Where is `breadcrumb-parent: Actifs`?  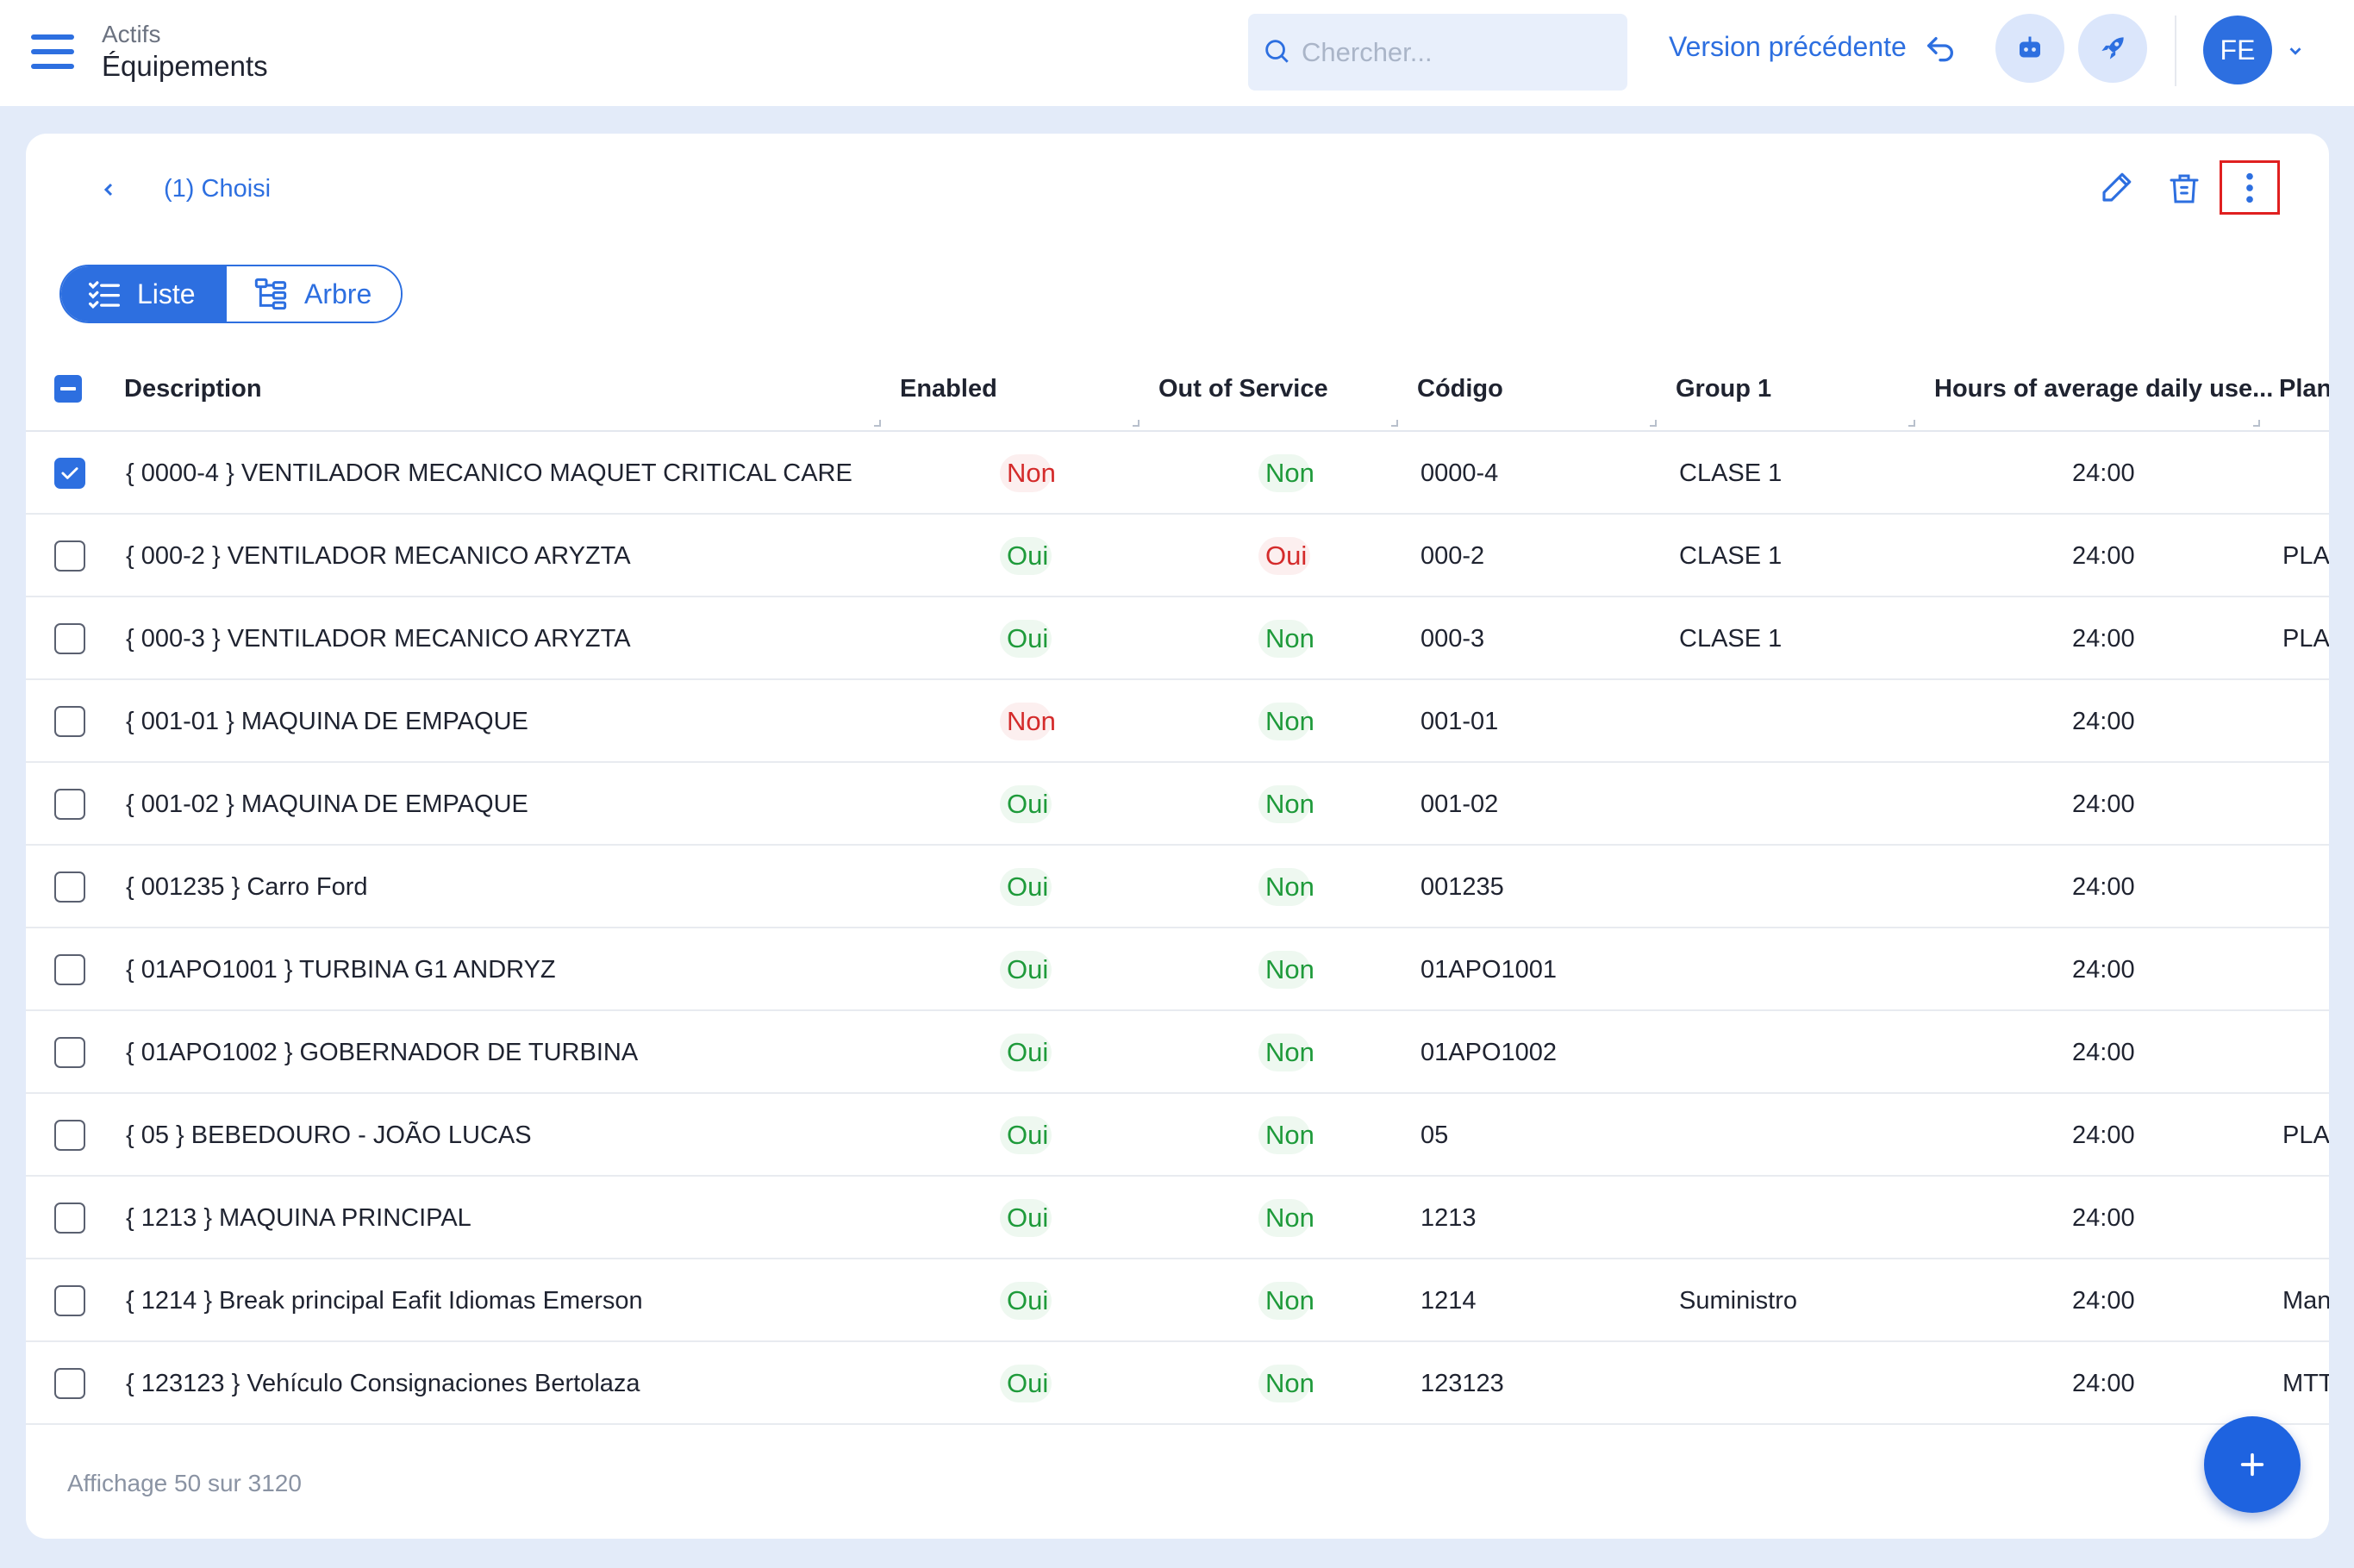
breadcrumb-parent: Actifs is located at coordinates (131, 34).